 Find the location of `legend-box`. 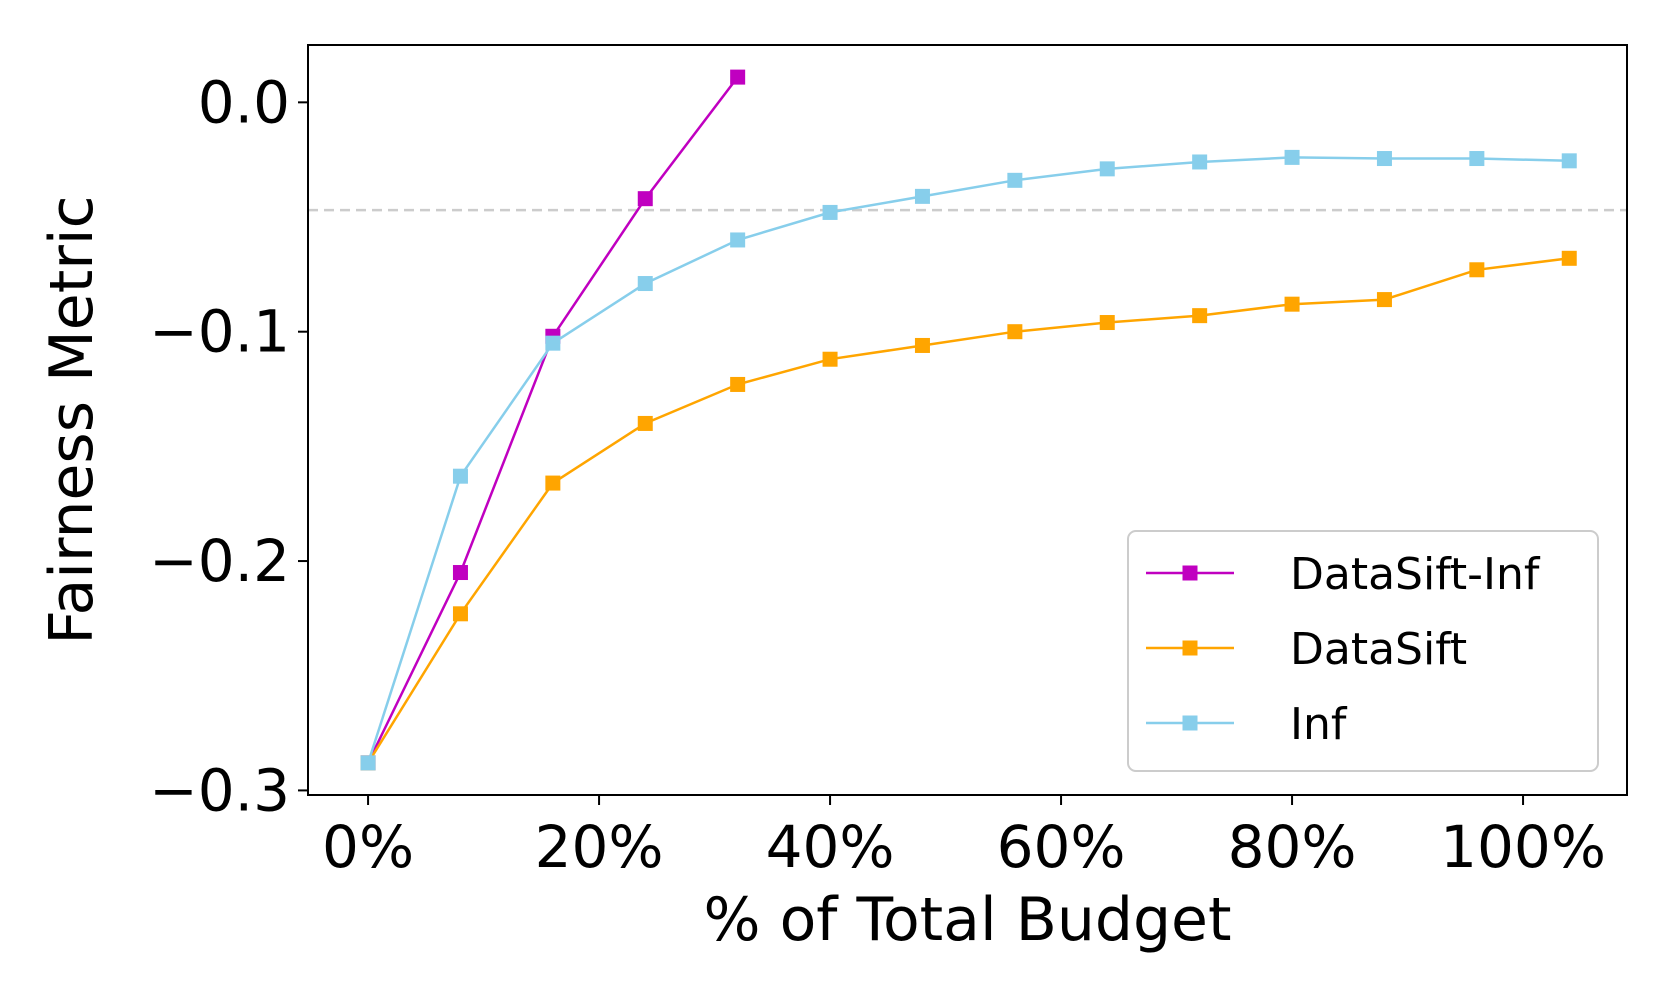

legend-box is located at coordinates (1363, 651).